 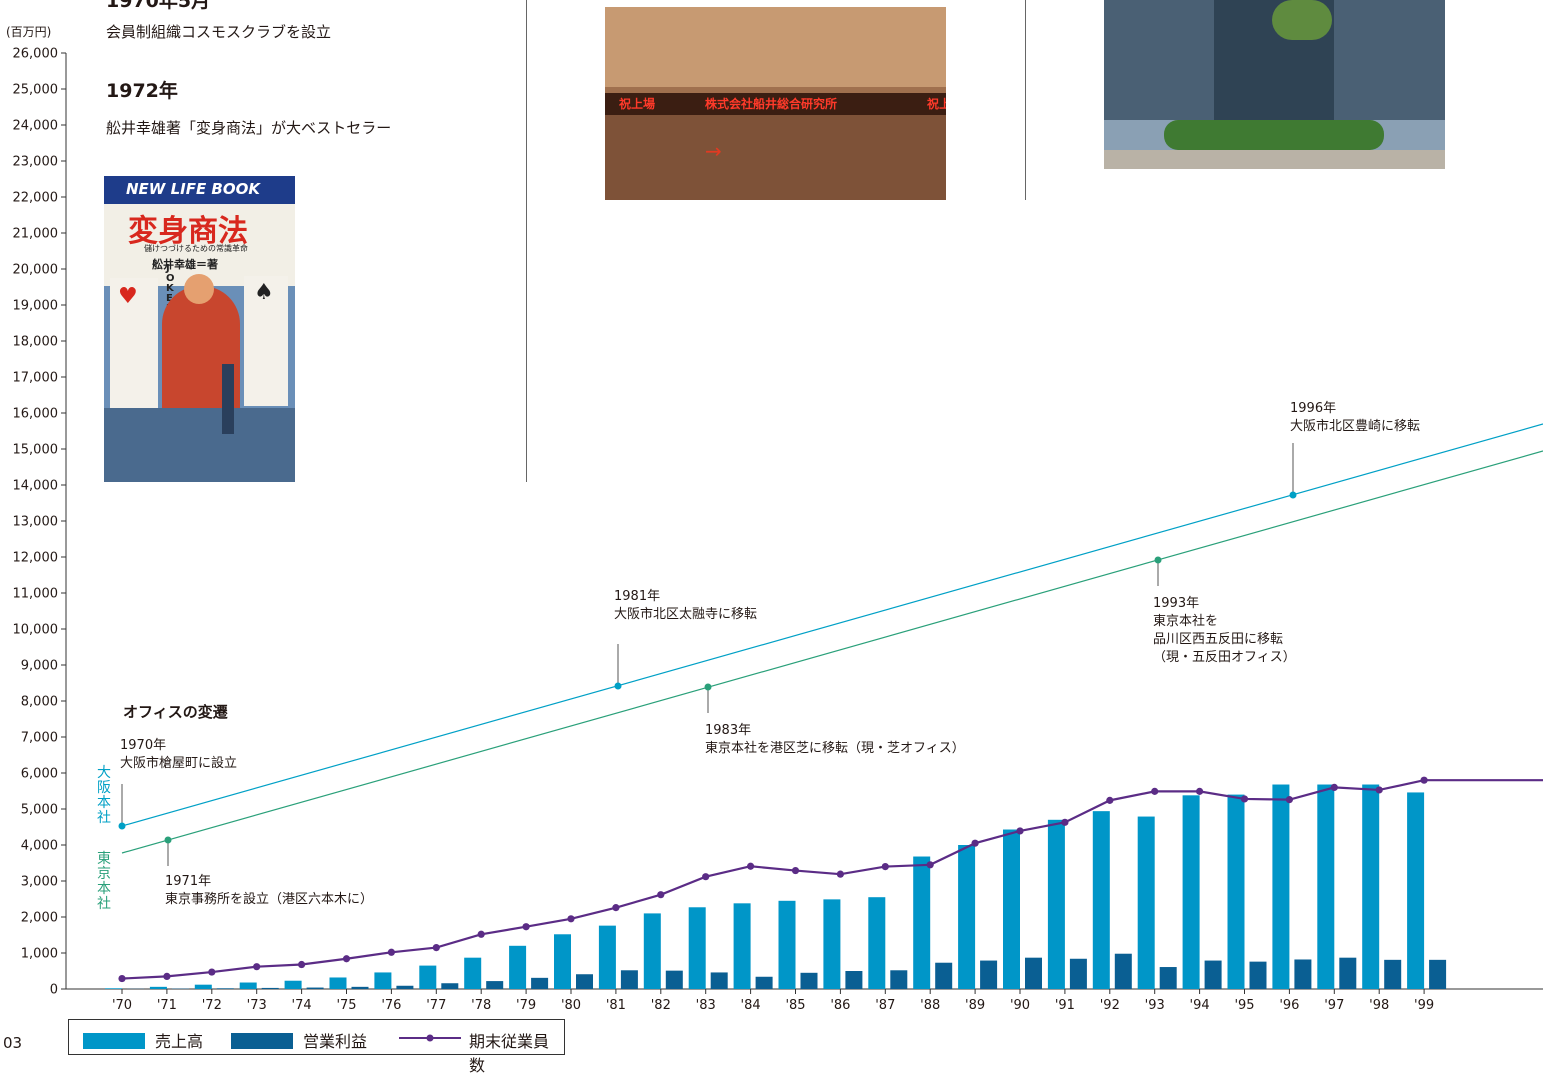 What do you see at coordinates (36, 414) in the screenshot?
I see `y-tick-label: 16,000` at bounding box center [36, 414].